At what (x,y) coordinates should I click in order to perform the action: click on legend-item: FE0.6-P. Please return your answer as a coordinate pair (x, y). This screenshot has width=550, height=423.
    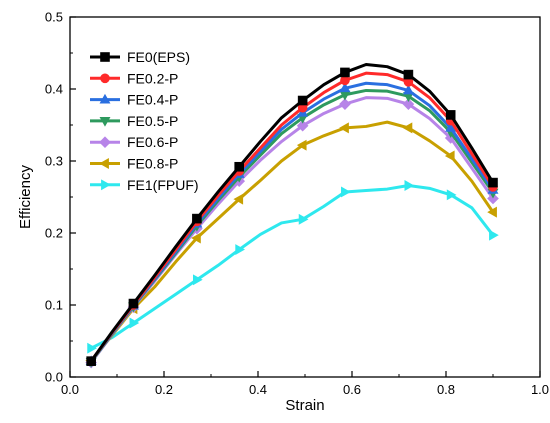
    Looking at the image, I should click on (134, 142).